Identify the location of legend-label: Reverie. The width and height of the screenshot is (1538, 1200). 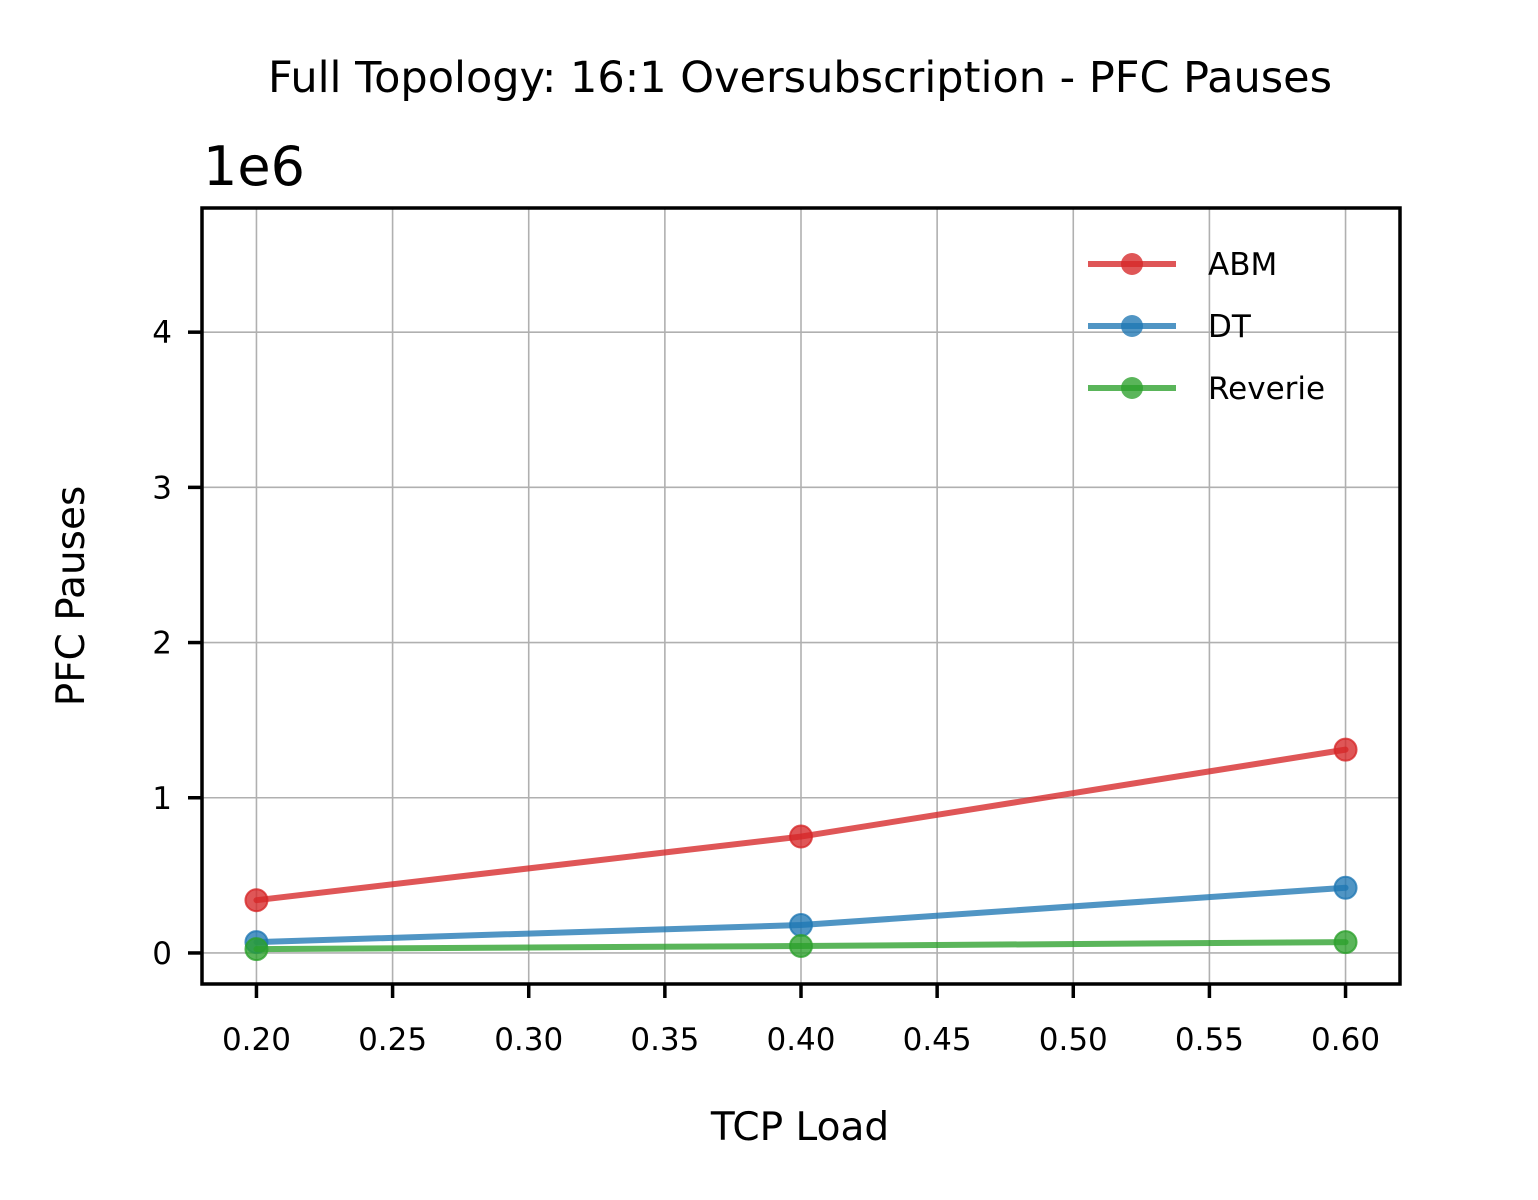
(1266, 389).